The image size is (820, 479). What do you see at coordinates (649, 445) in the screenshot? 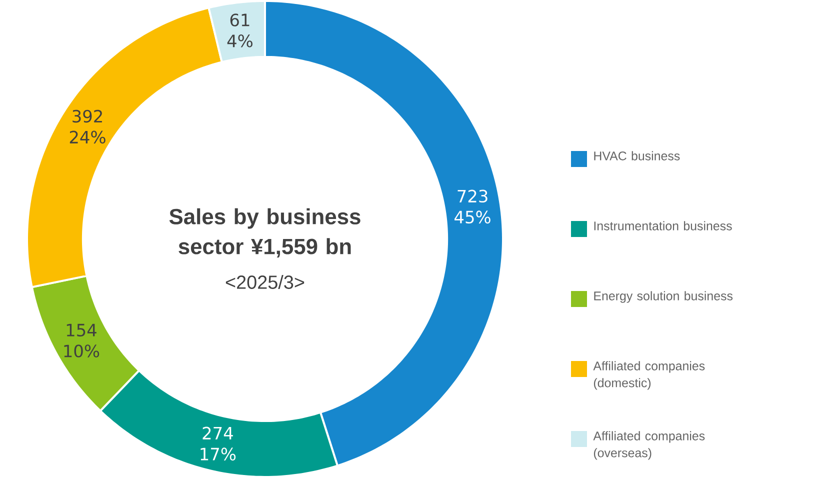
I see `legend-label: Affiliated companies (overseas)` at bounding box center [649, 445].